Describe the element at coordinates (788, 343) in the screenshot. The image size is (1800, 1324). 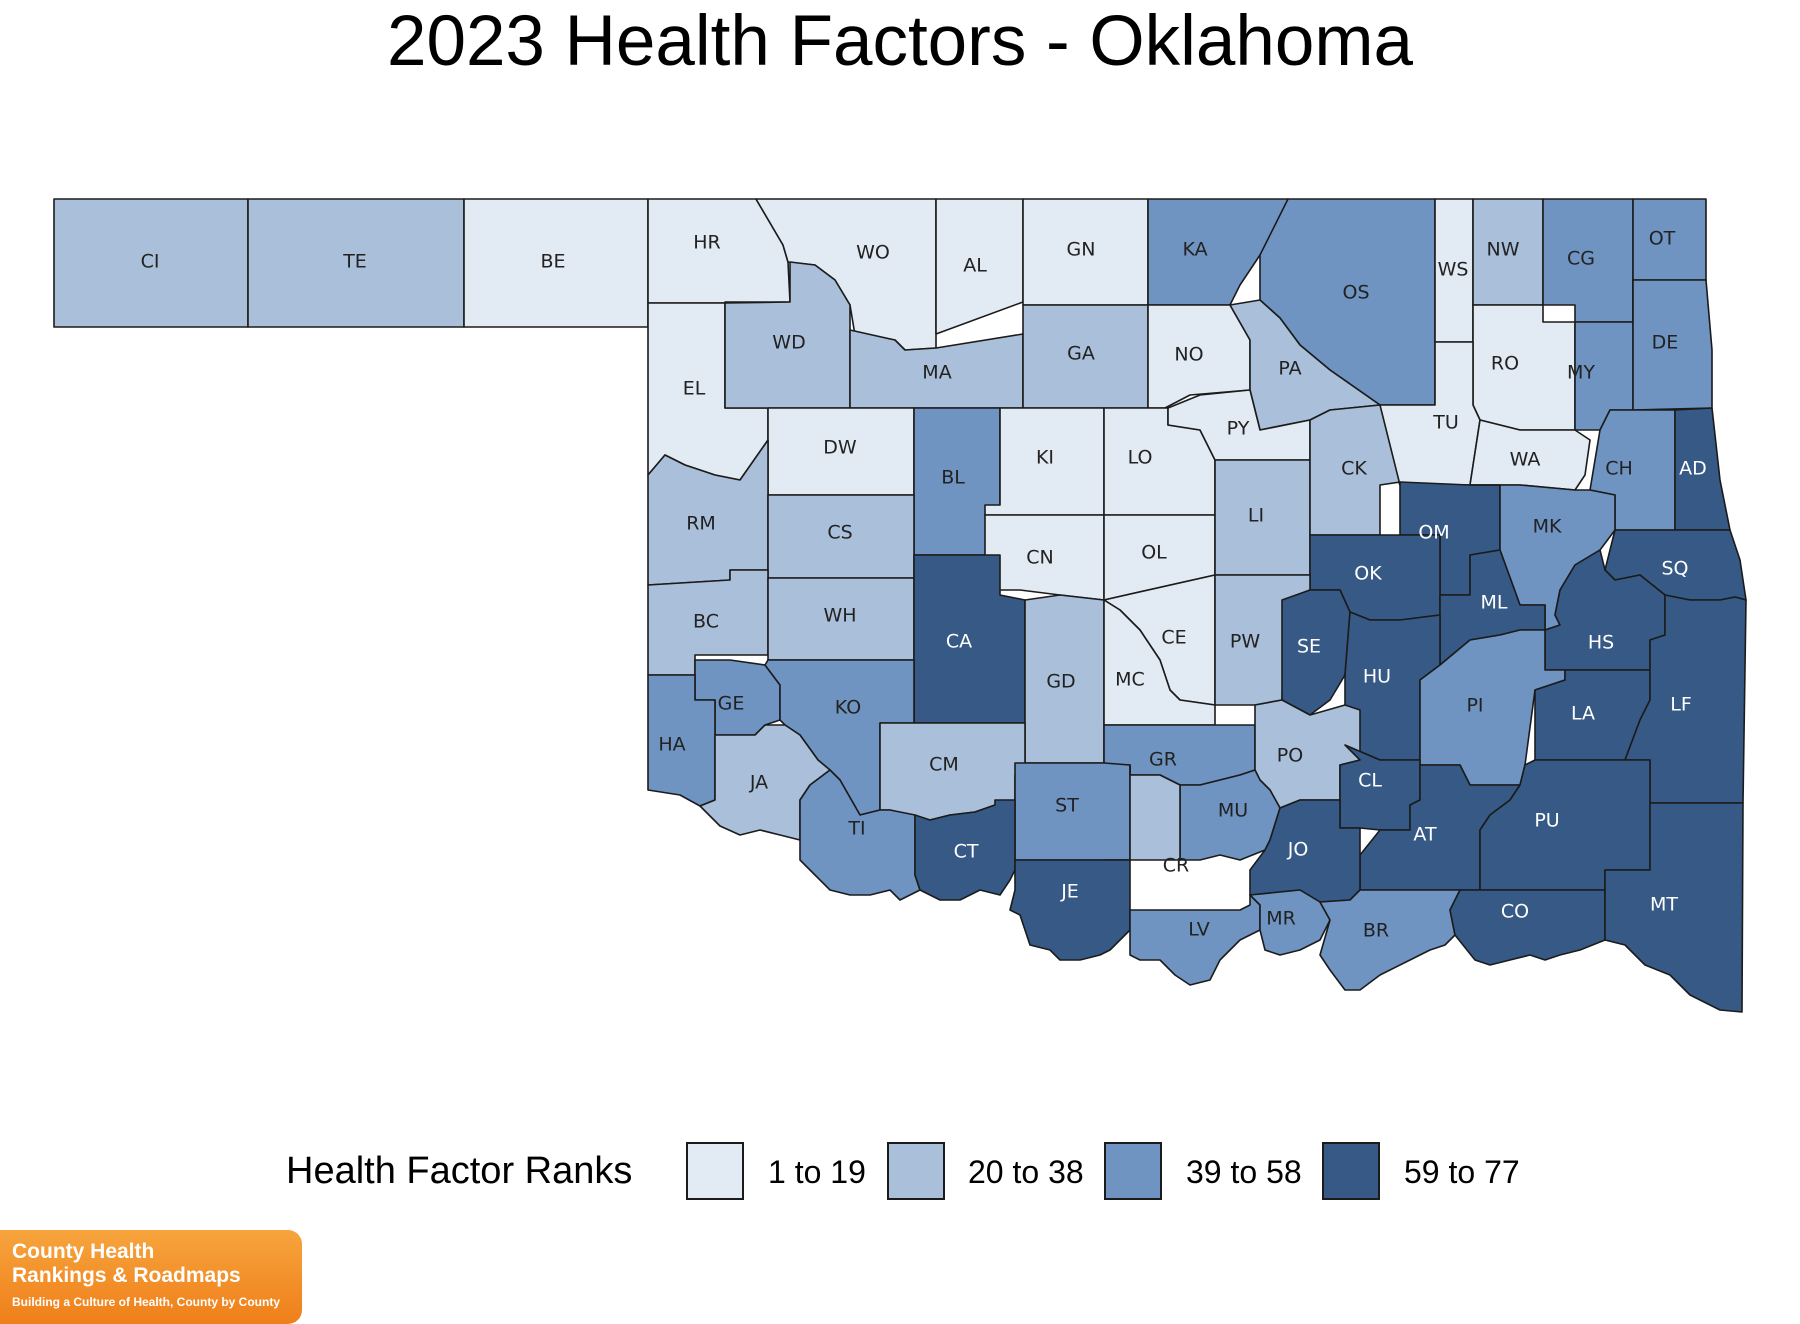
I see `county-label-wd: WD` at that location.